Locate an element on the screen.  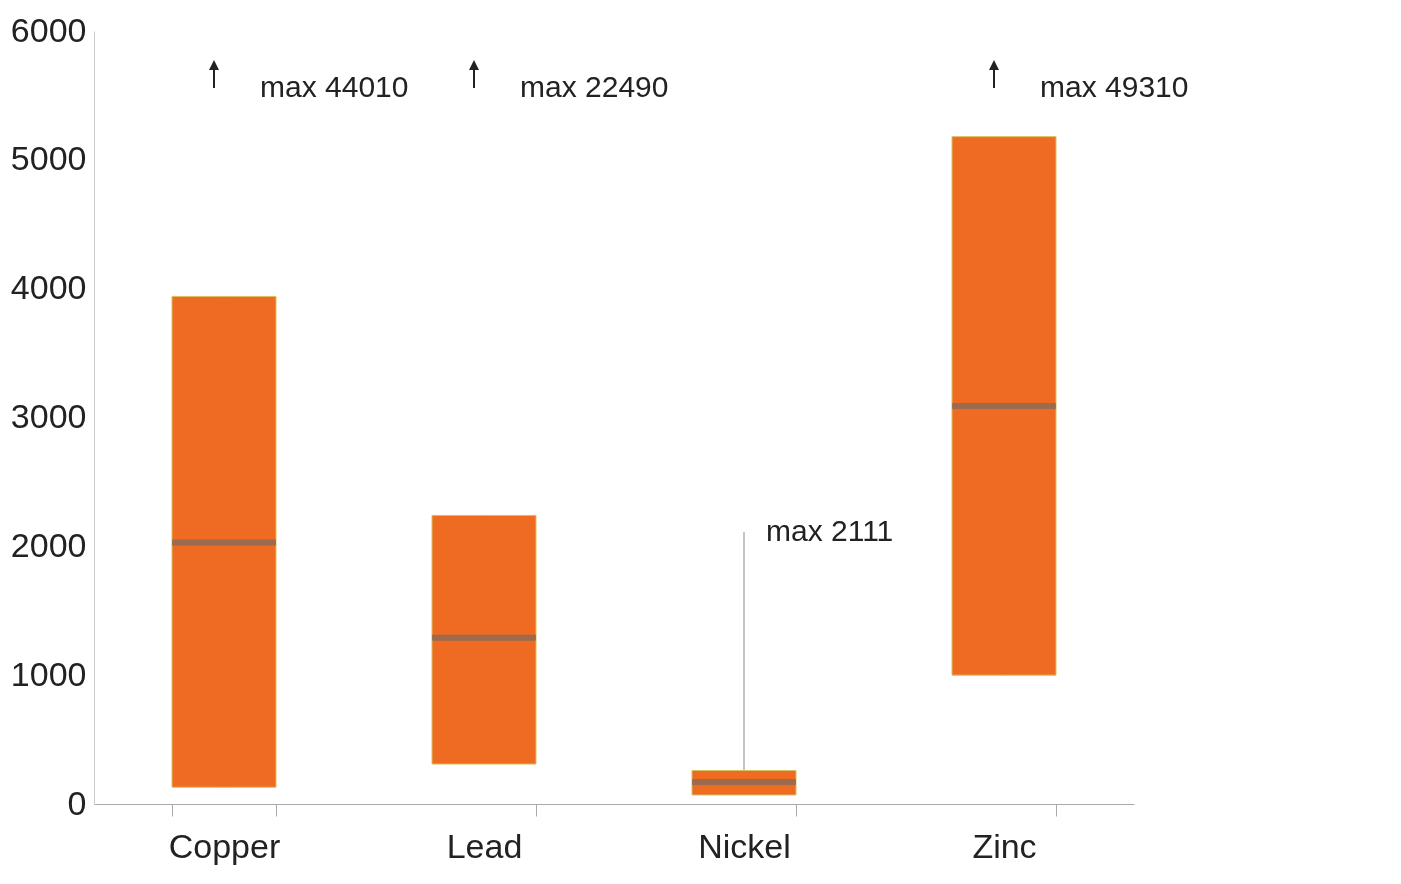
annotation: max 22490 is located at coordinates (594, 86).